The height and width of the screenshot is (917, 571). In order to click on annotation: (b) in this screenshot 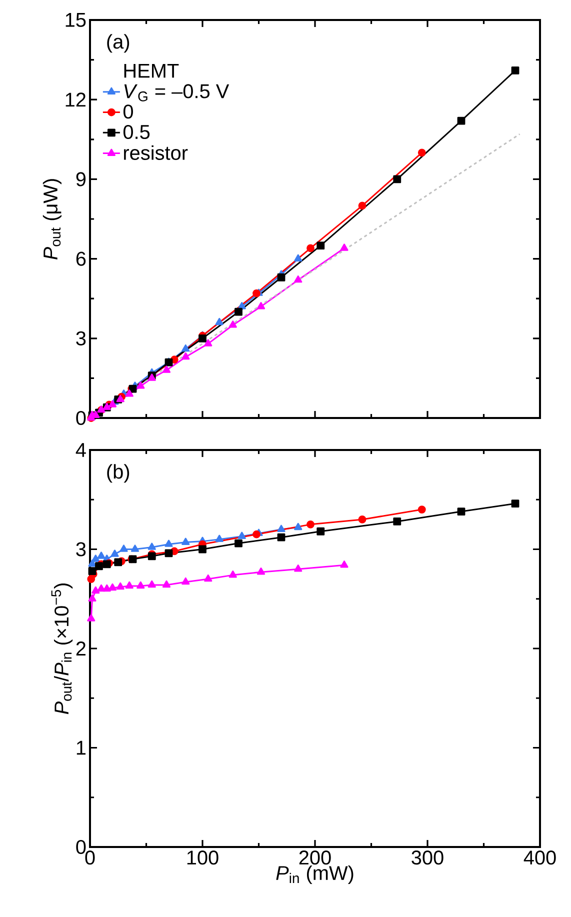, I will do `click(118, 473)`.